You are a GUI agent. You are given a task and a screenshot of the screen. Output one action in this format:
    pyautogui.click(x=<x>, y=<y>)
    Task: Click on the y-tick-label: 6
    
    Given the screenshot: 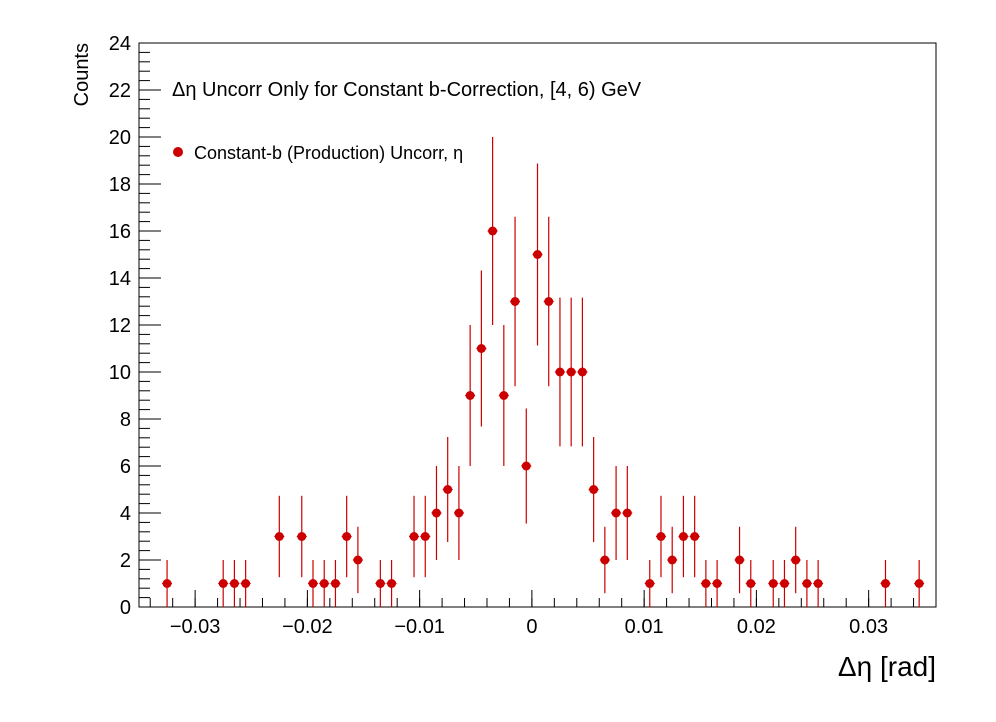 What is the action you would take?
    pyautogui.click(x=125, y=467)
    